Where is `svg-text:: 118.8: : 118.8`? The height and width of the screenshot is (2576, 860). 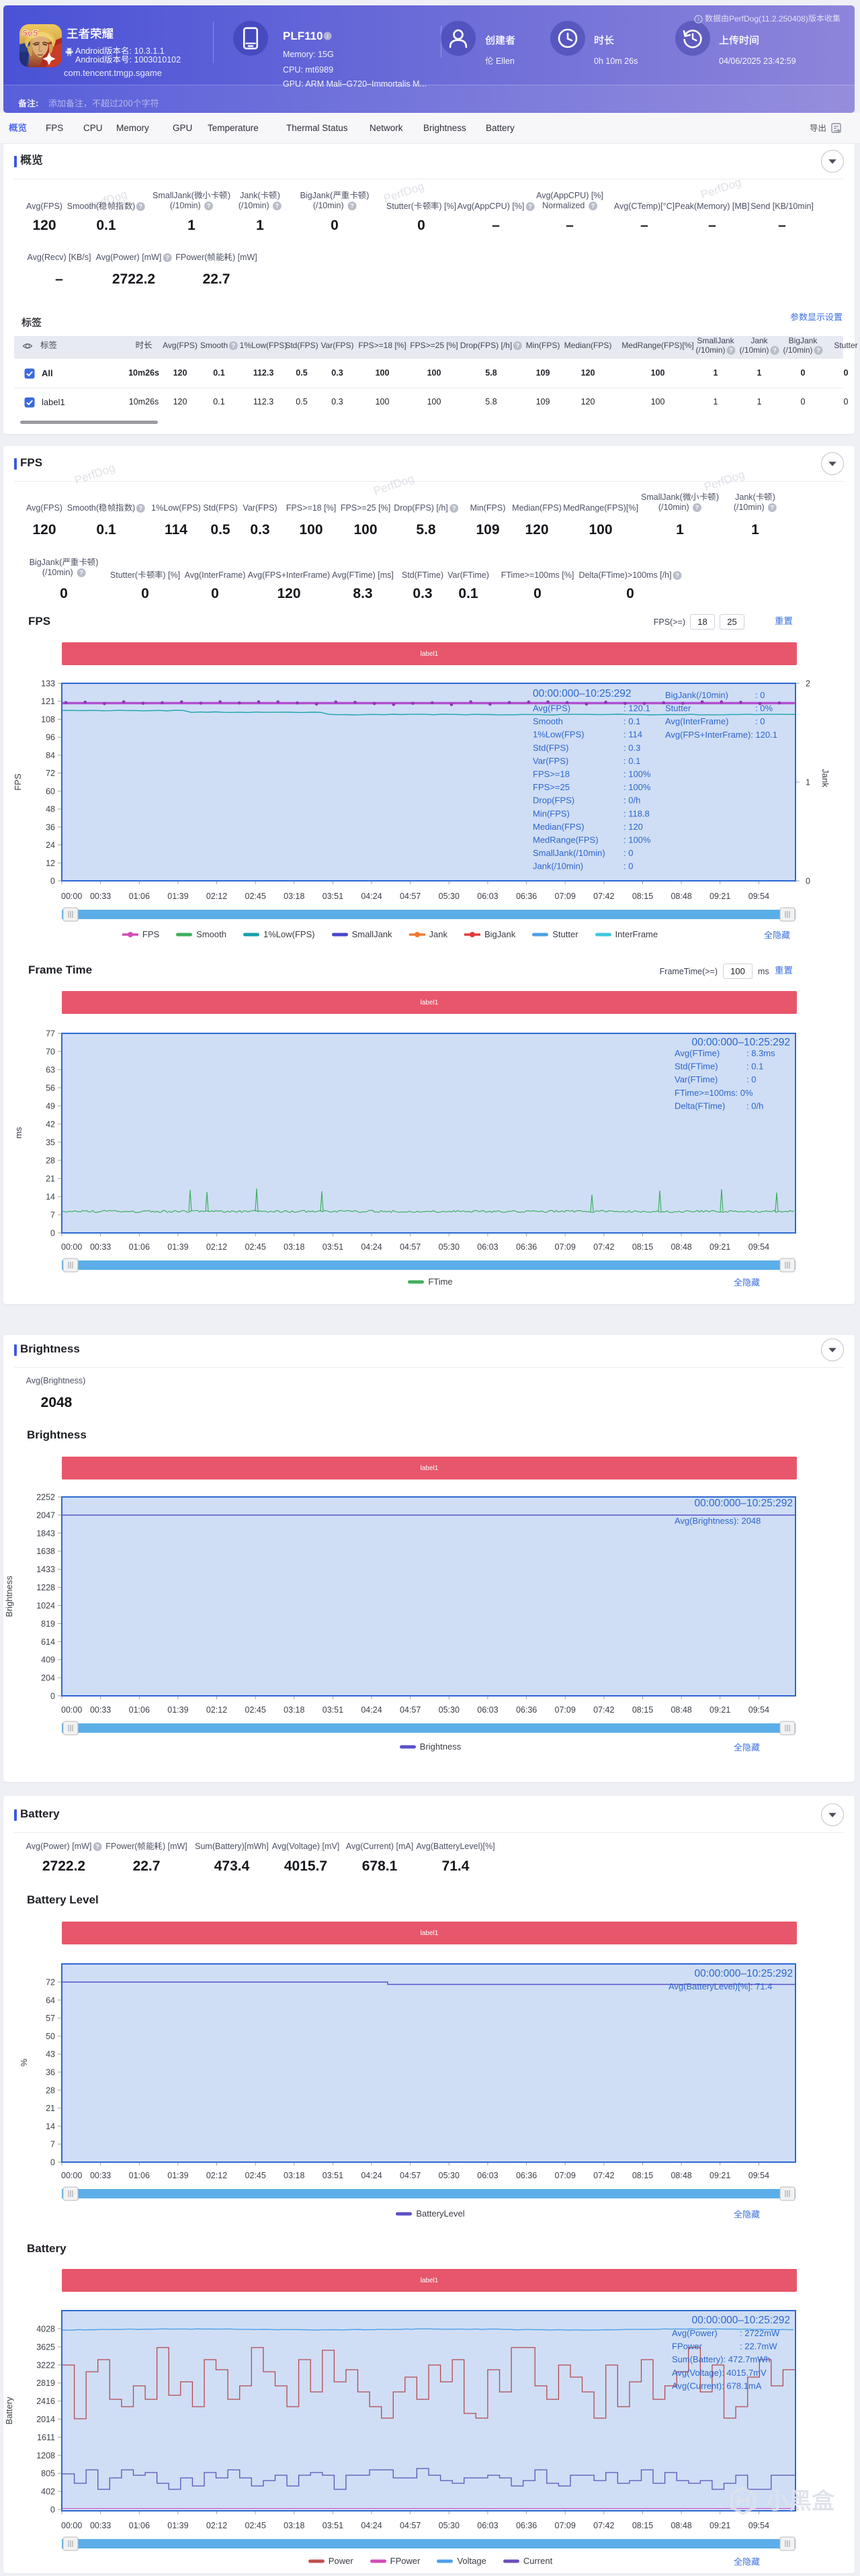
svg-text:: 118.8: : 118.8 is located at coordinates (637, 813).